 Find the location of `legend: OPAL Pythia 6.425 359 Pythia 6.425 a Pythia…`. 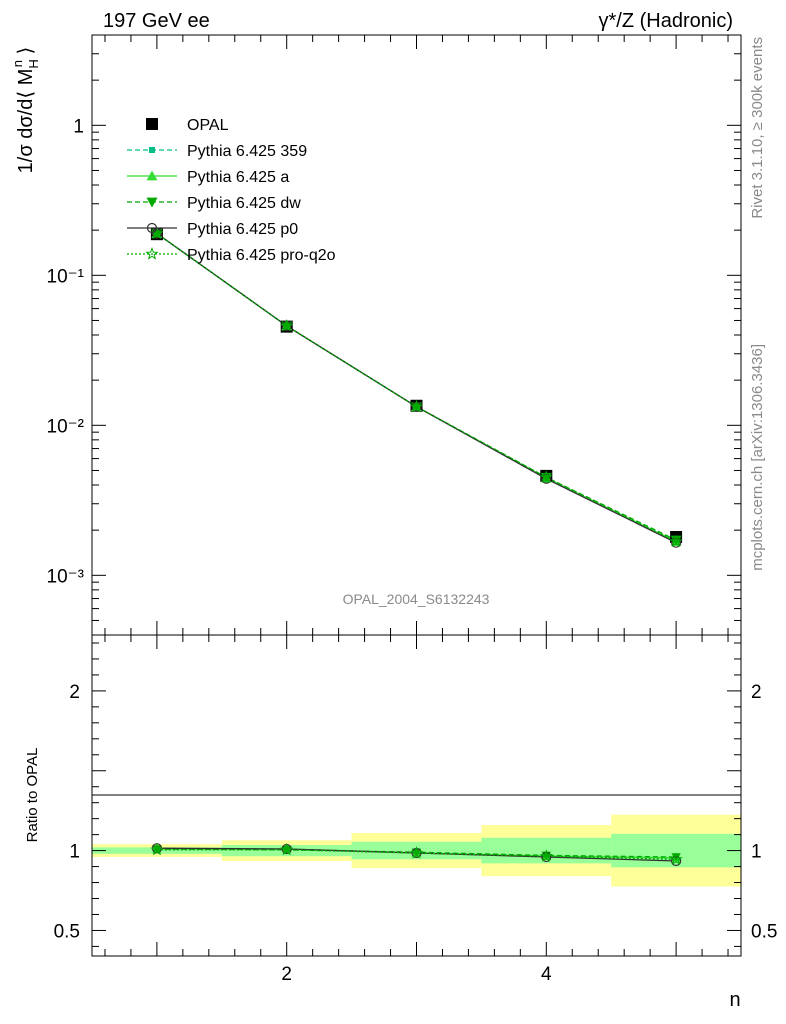

legend: OPAL Pythia 6.425 359 Pythia 6.425 a Pythia… is located at coordinates (231, 190).